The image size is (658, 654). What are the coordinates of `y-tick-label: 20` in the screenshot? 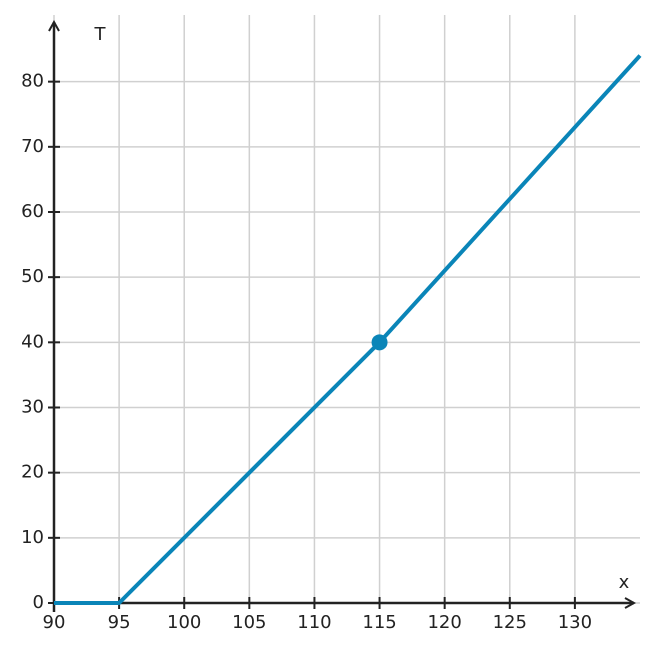 It's located at (32, 472).